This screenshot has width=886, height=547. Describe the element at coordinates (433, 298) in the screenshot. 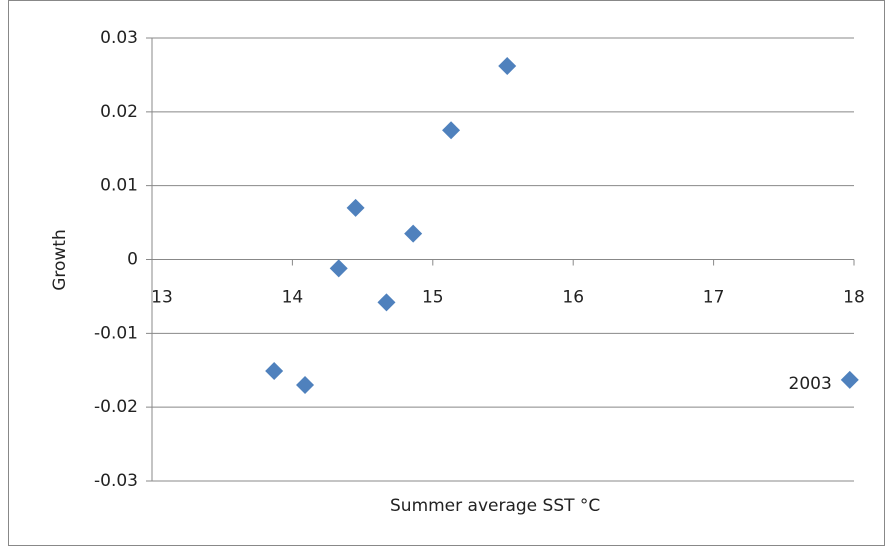

I see `x-tick-label: 15` at that location.